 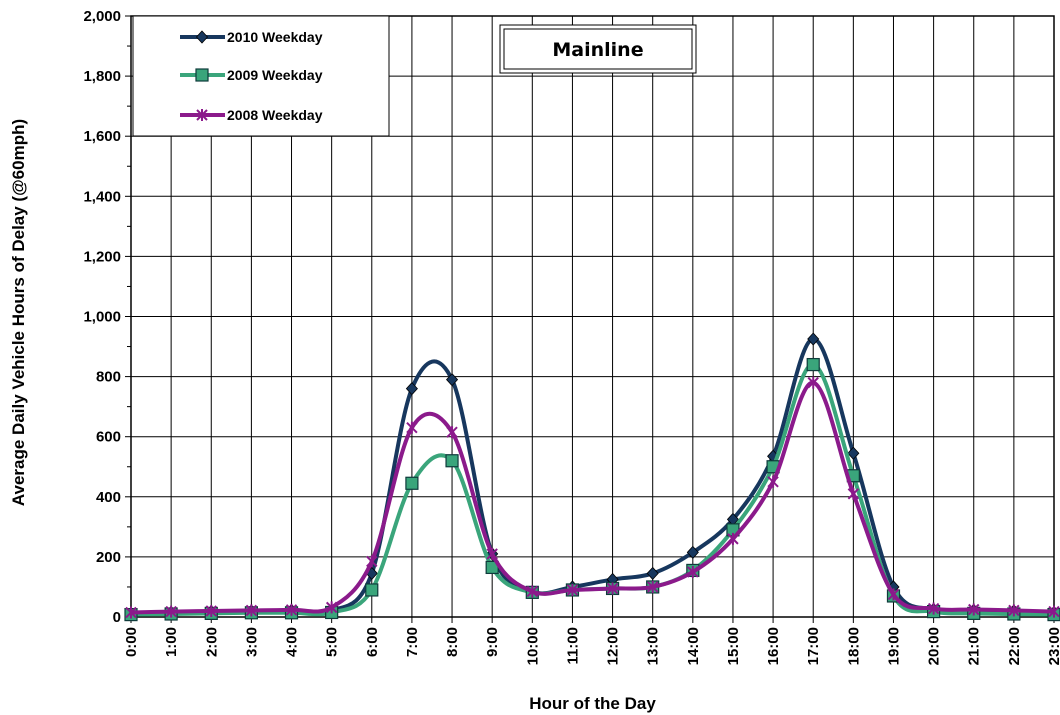 I want to click on x-tick-label: 16:00, so click(x=773, y=646).